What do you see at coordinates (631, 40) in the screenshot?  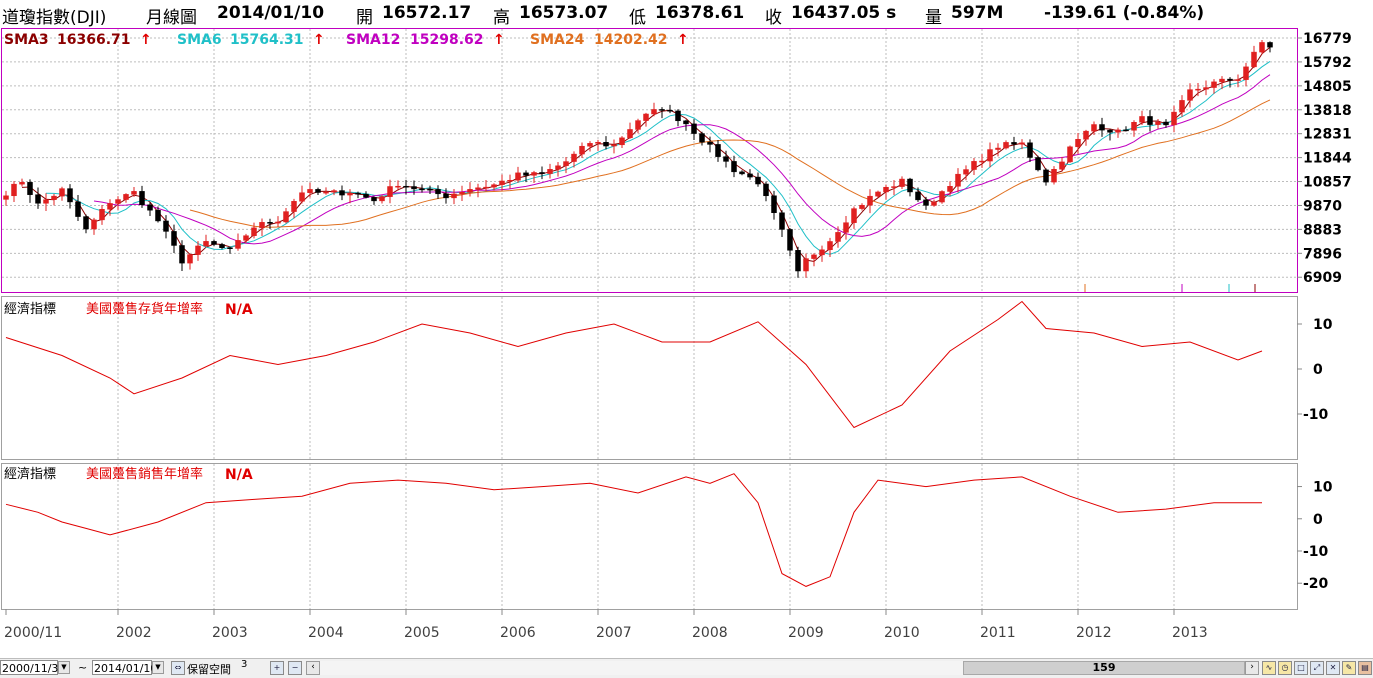 I see `legend-sma24-value: 14202.42` at bounding box center [631, 40].